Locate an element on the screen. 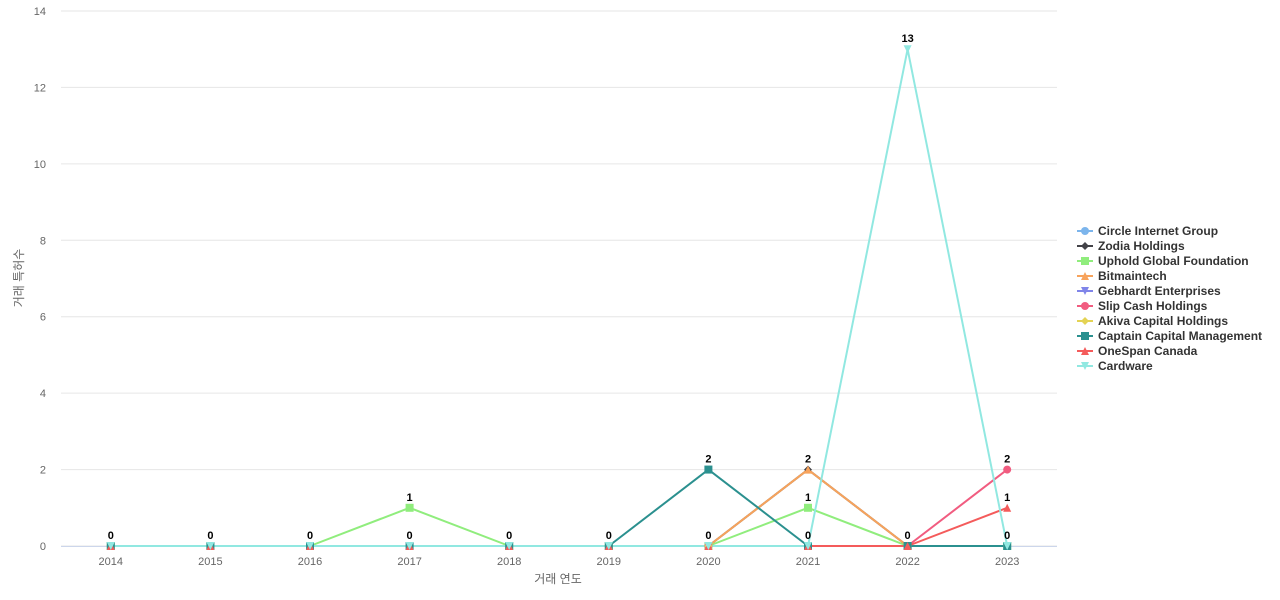  x-tick-label: 2018 is located at coordinates (509, 562).